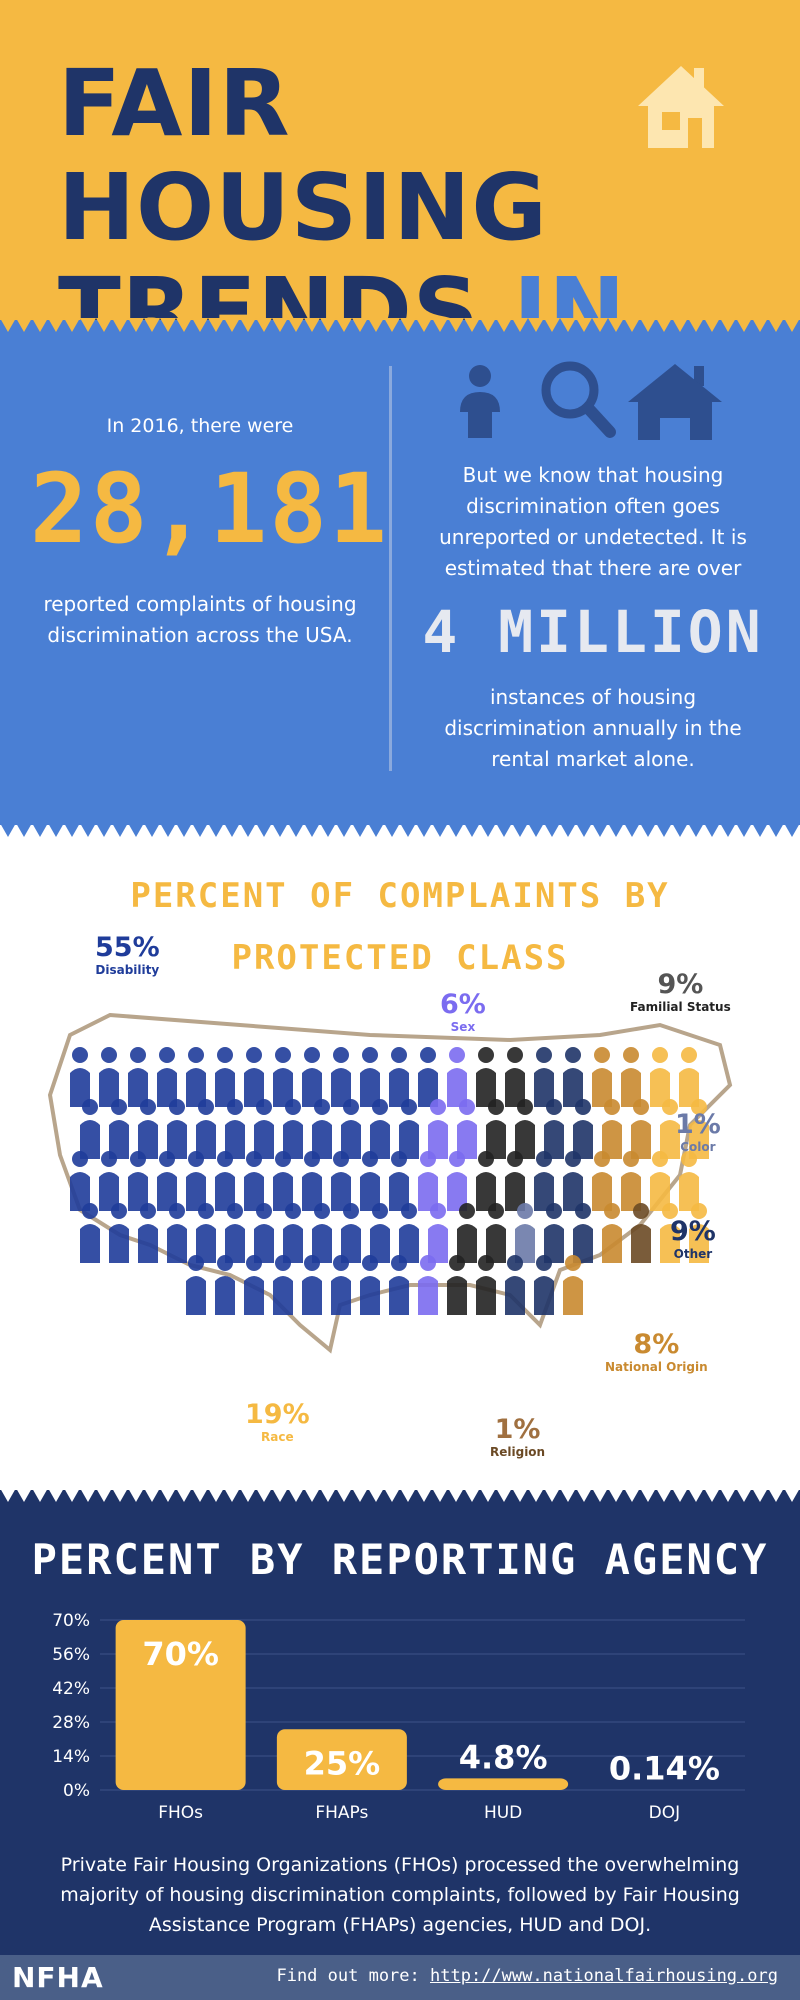 This screenshot has width=800, height=2000. What do you see at coordinates (656, 1344) in the screenshot?
I see `value-national-origin: 8%` at bounding box center [656, 1344].